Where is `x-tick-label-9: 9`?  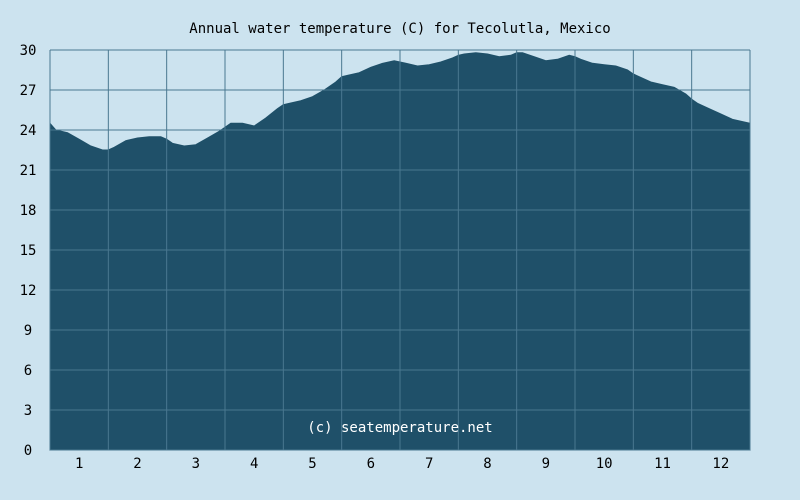
x-tick-label-9: 9 is located at coordinates (546, 464).